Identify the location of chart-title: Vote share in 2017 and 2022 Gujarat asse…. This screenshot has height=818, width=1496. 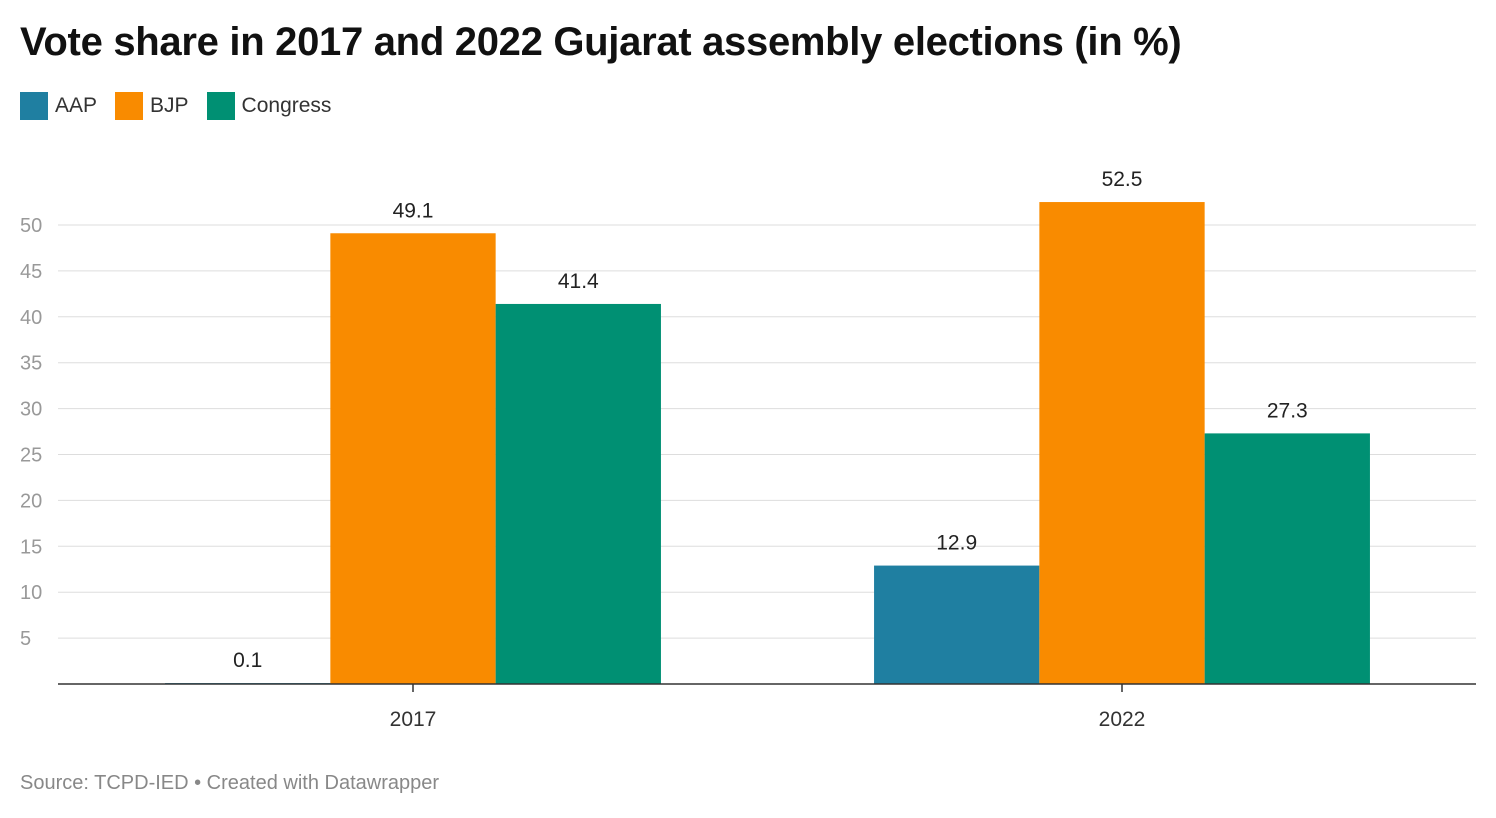
(601, 42).